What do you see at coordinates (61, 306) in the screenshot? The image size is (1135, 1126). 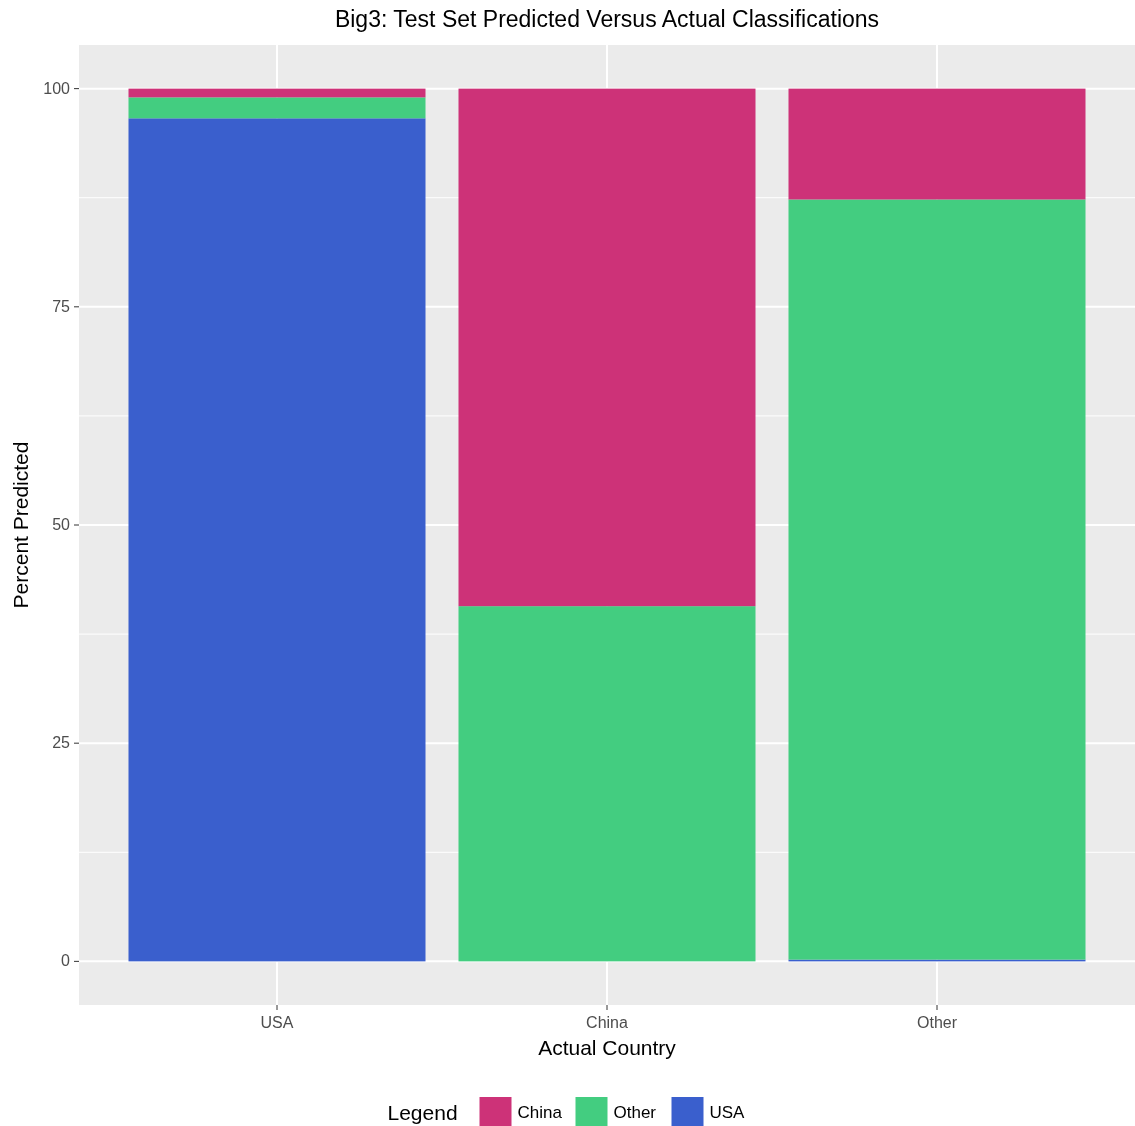 I see `y-tick-label: 75` at bounding box center [61, 306].